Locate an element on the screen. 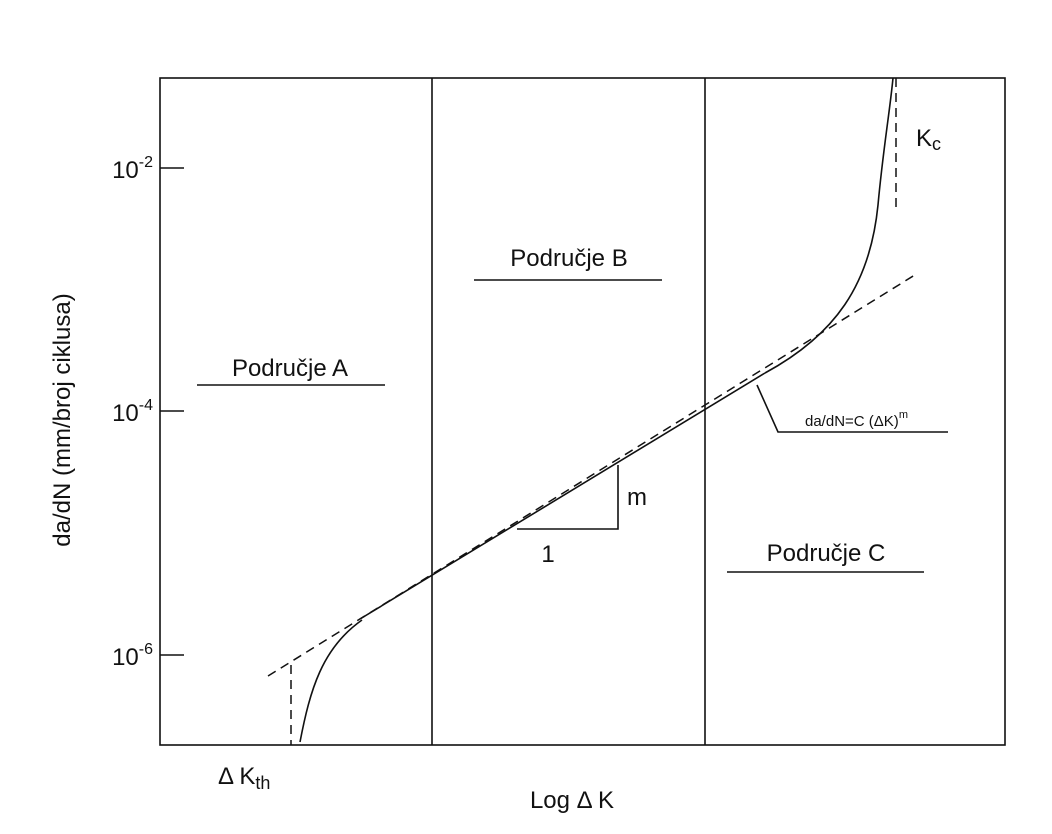 The image size is (1052, 834). equation: da/dN=C (ΔK)m is located at coordinates (856, 419).